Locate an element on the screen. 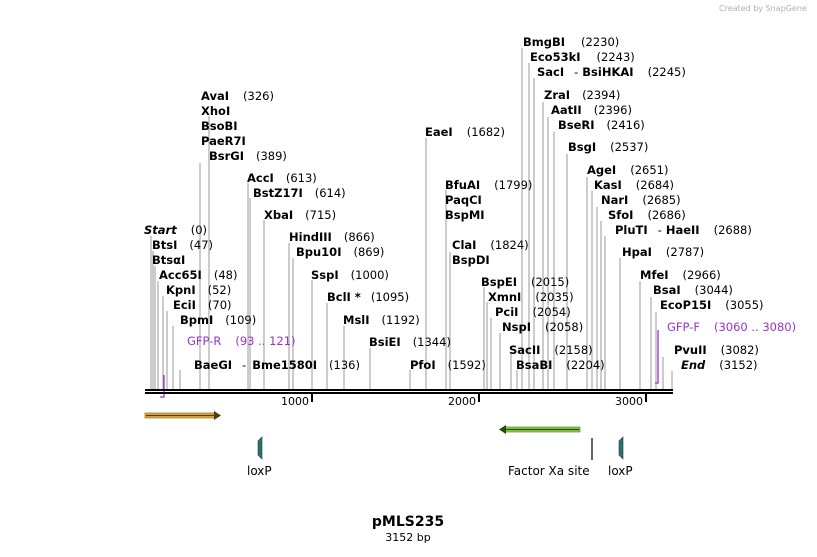 The width and height of the screenshot is (817, 557). site-label: BseRI (2416) is located at coordinates (601, 125).